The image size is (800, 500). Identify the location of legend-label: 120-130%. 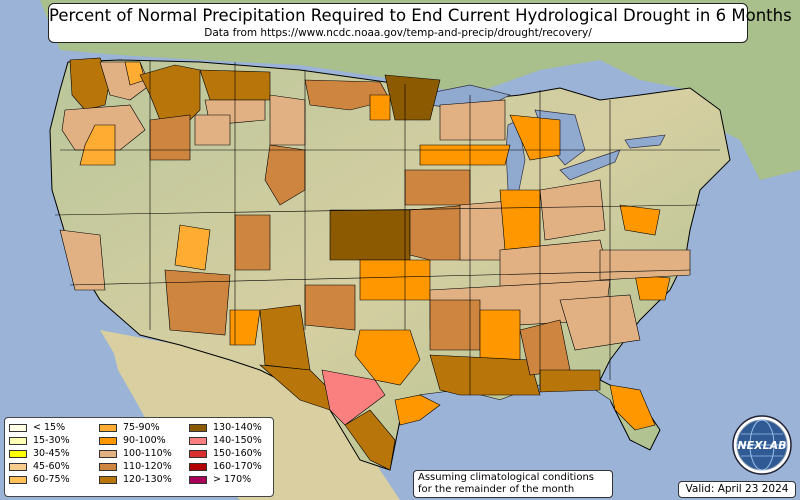
(147, 479).